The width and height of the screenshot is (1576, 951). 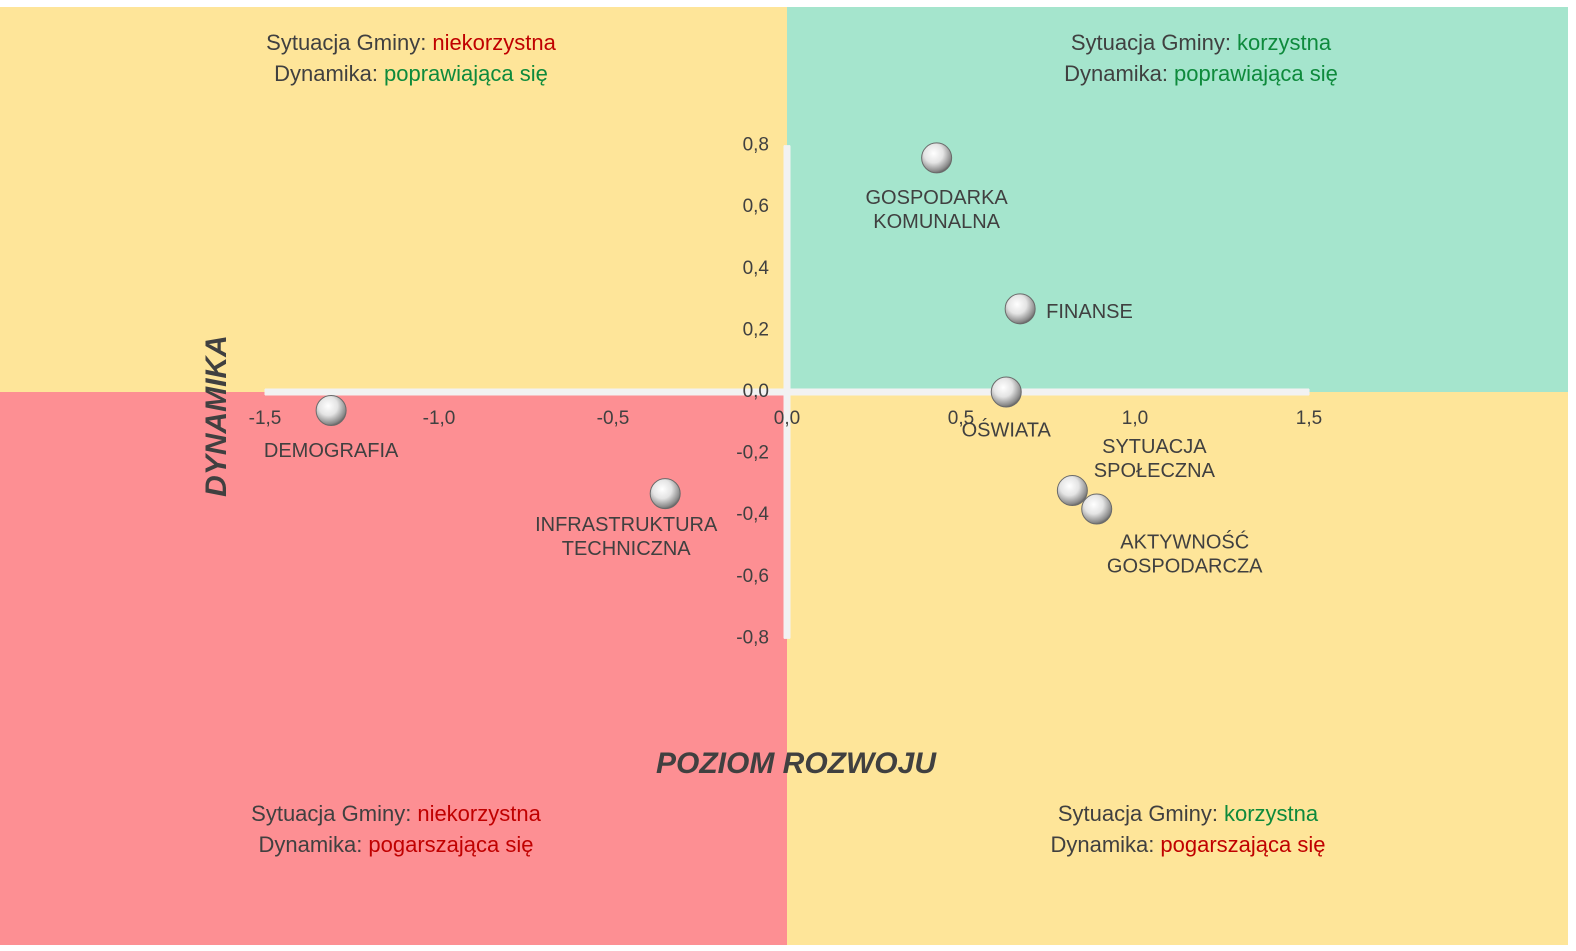 What do you see at coordinates (1155, 471) in the screenshot?
I see `point-label: SPOŁECZNA` at bounding box center [1155, 471].